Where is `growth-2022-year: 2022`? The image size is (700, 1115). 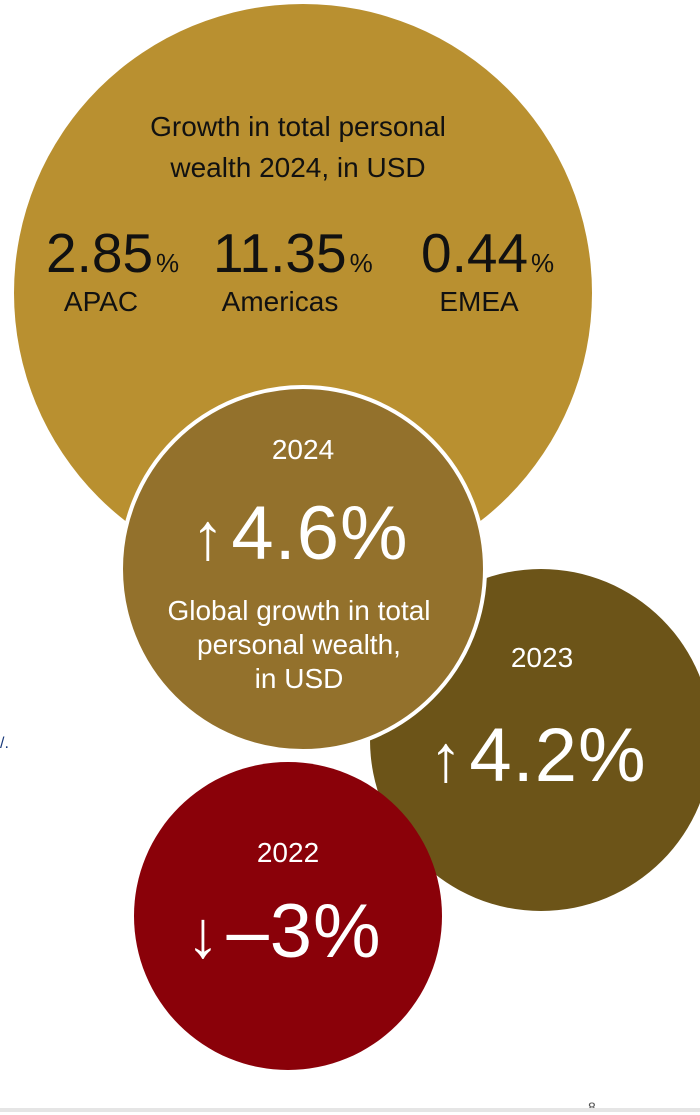 growth-2022-year: 2022 is located at coordinates (288, 852).